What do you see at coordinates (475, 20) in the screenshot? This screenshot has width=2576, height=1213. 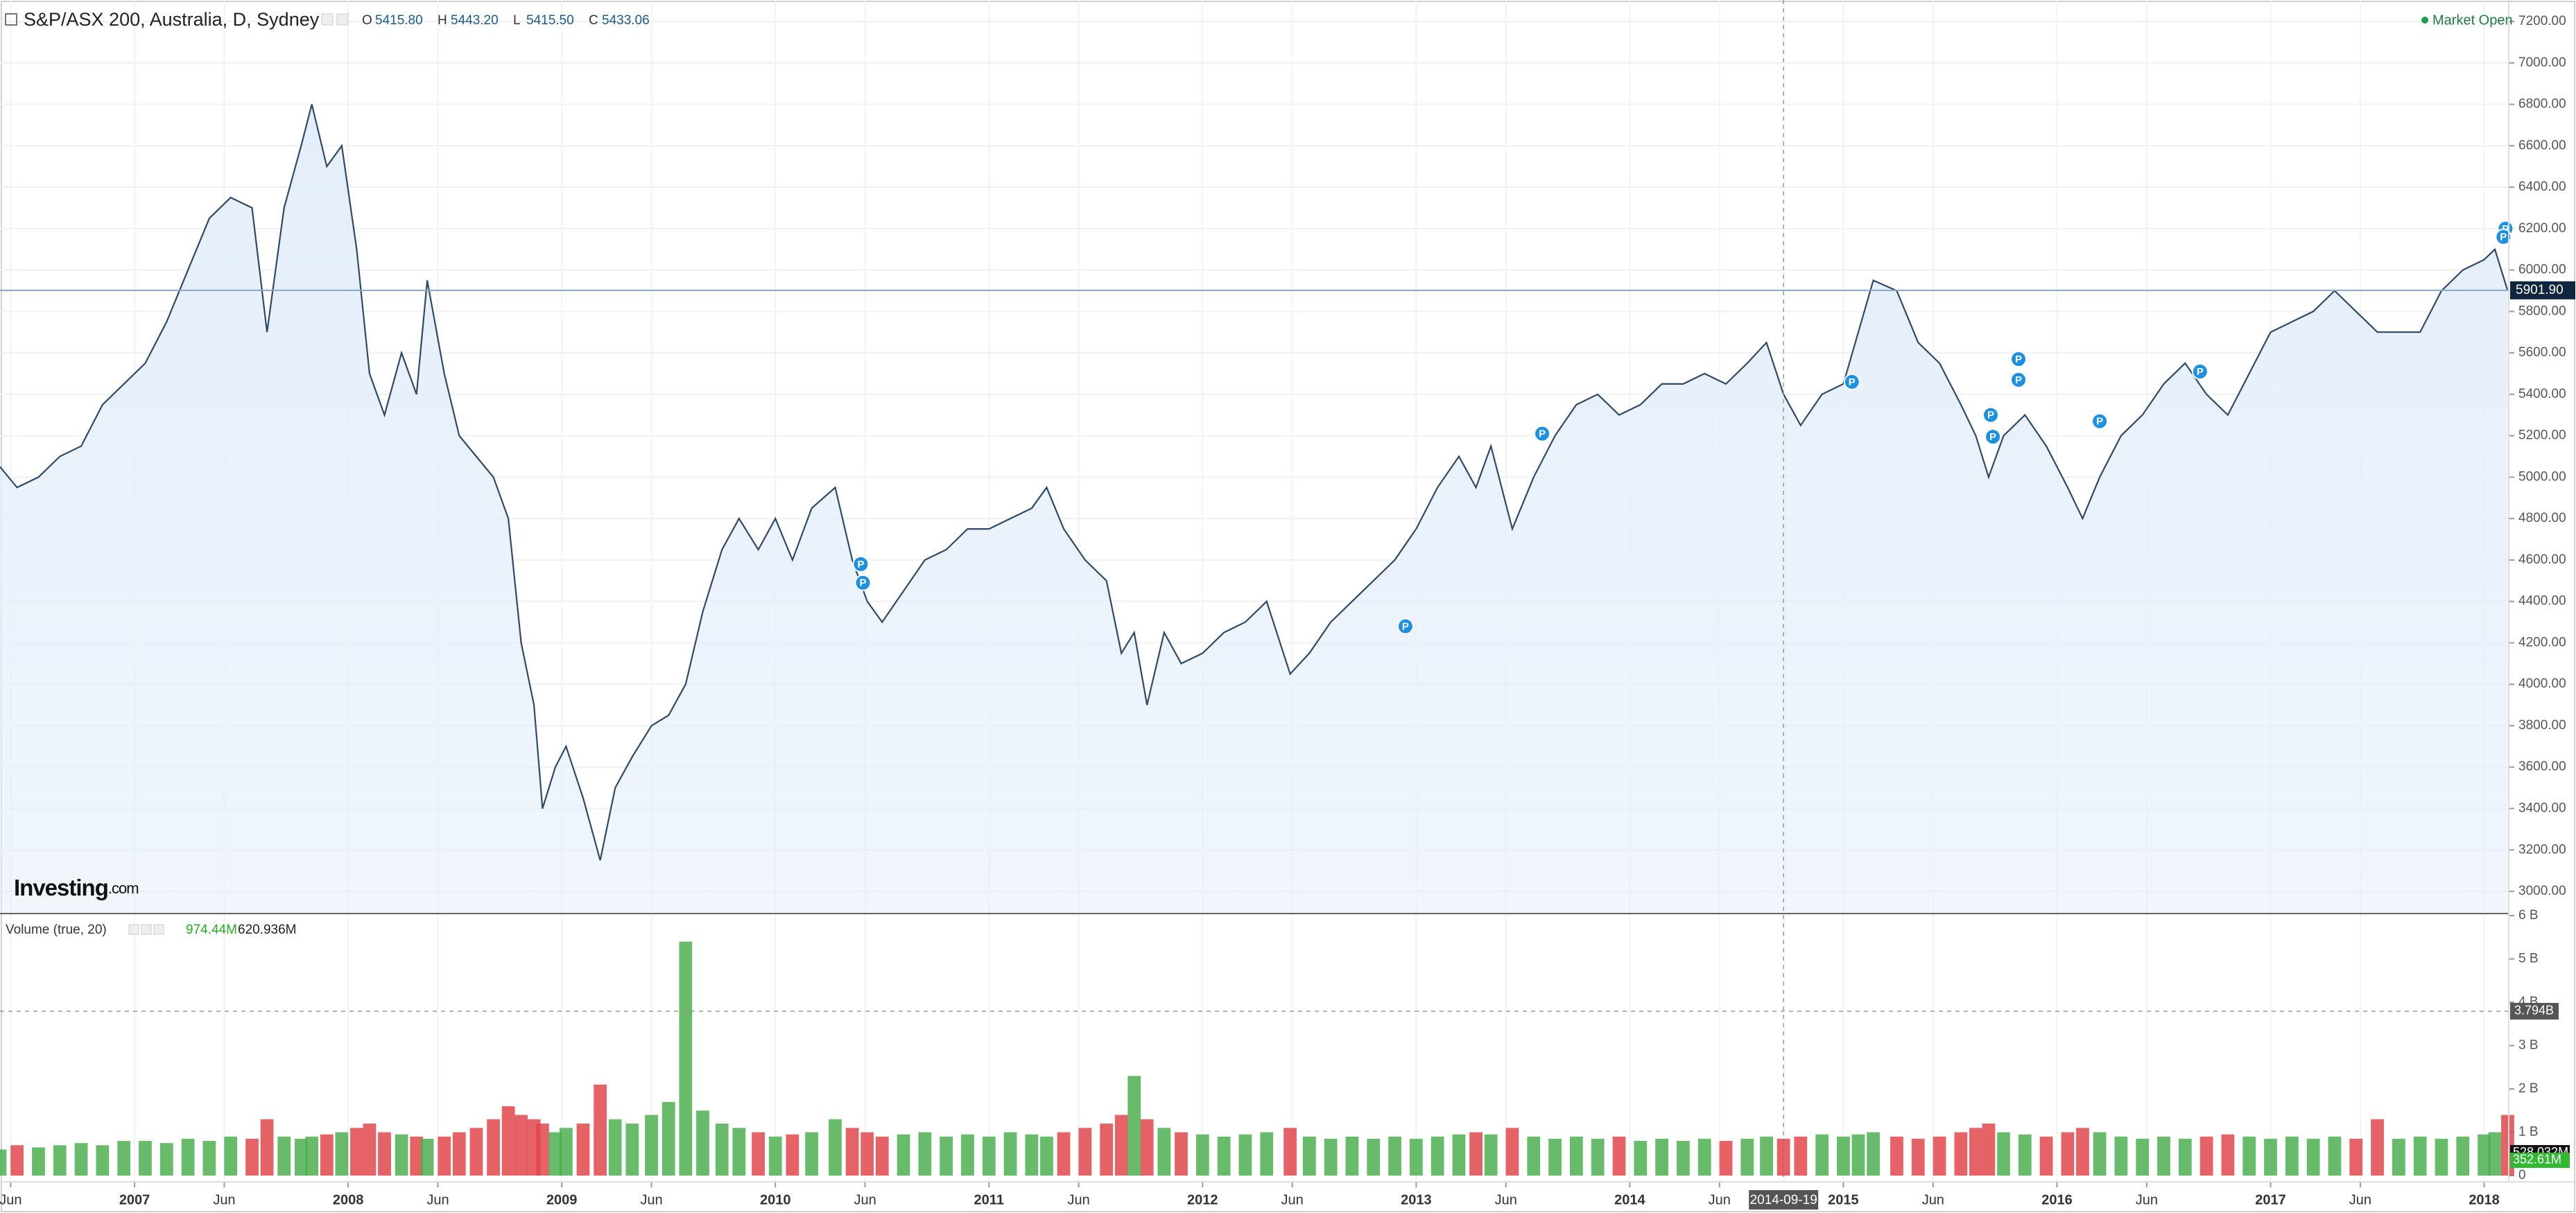 I see `ohlc-value: 5443.20` at bounding box center [475, 20].